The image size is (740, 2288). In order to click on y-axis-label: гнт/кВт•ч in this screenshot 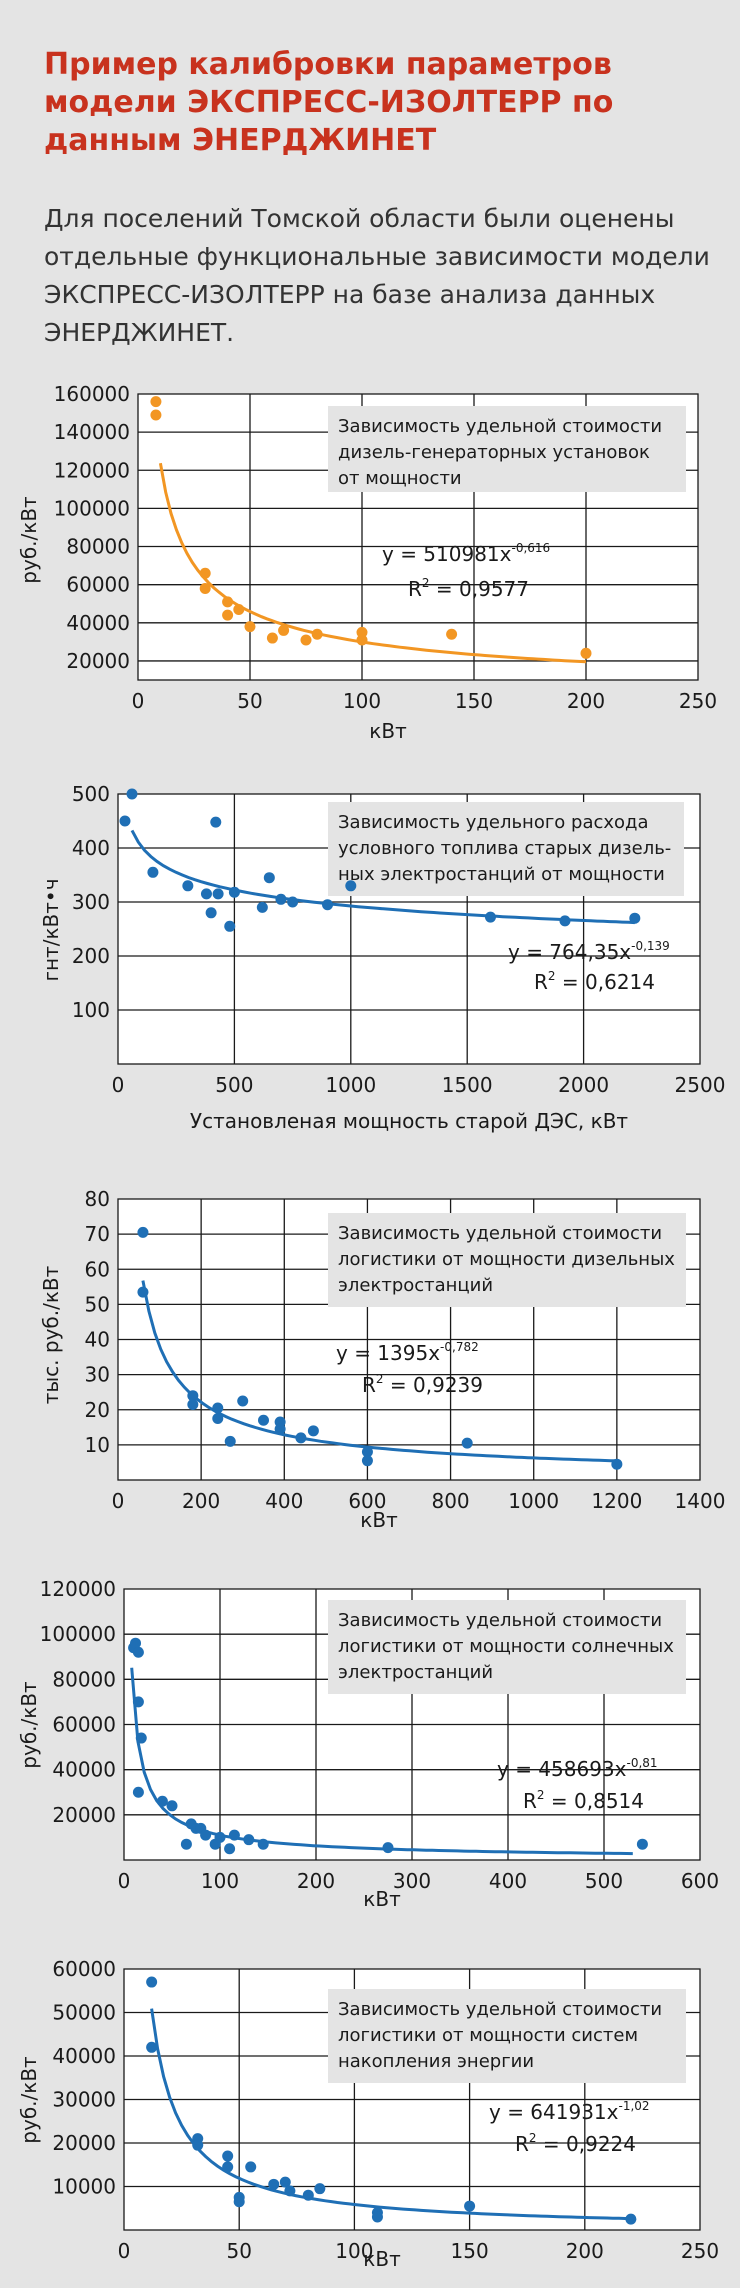, I will do `click(51, 929)`.